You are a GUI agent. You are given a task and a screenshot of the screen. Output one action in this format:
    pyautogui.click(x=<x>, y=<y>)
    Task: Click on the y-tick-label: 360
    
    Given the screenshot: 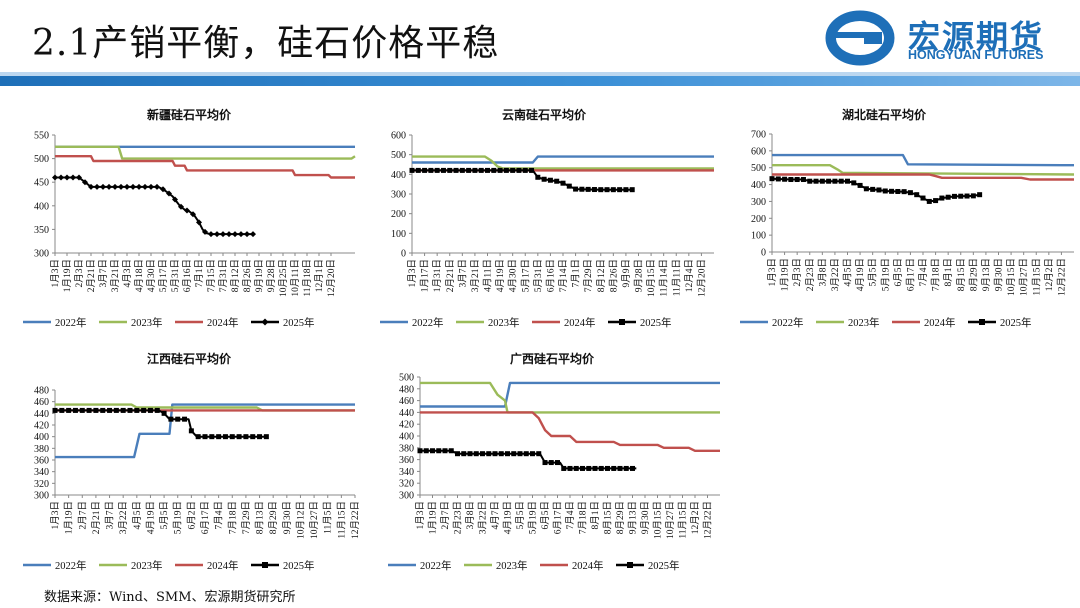 What is the action you would take?
    pyautogui.click(x=41, y=461)
    